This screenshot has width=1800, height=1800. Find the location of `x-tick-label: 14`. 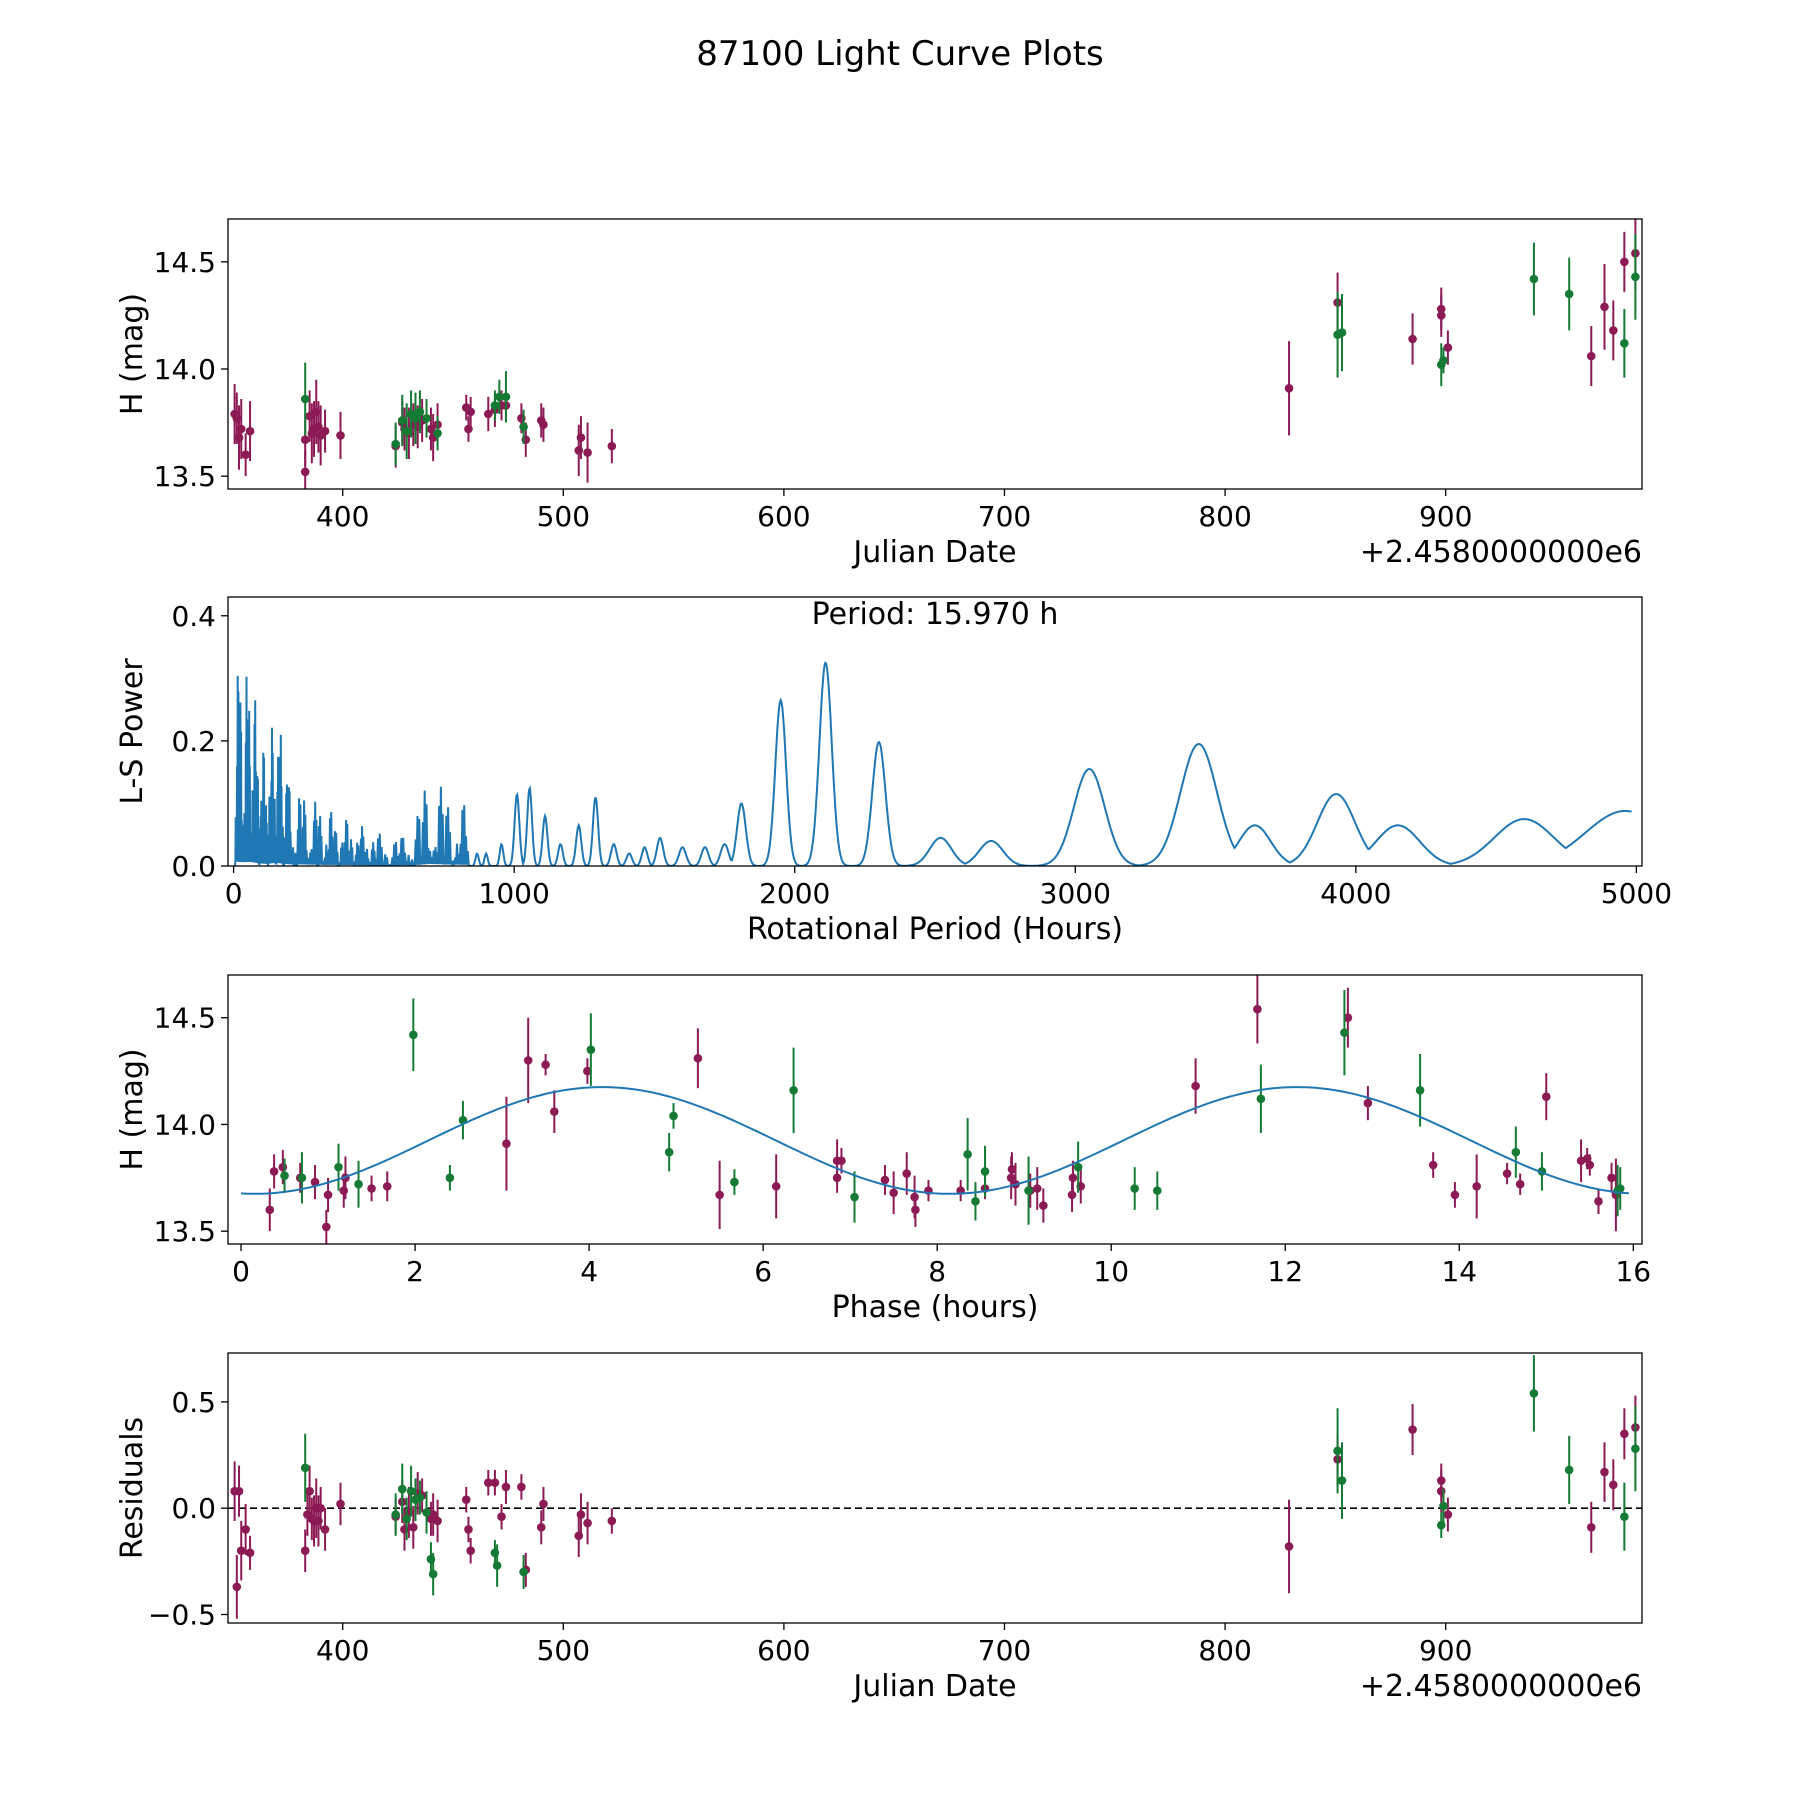

x-tick-label: 14 is located at coordinates (1459, 1271).